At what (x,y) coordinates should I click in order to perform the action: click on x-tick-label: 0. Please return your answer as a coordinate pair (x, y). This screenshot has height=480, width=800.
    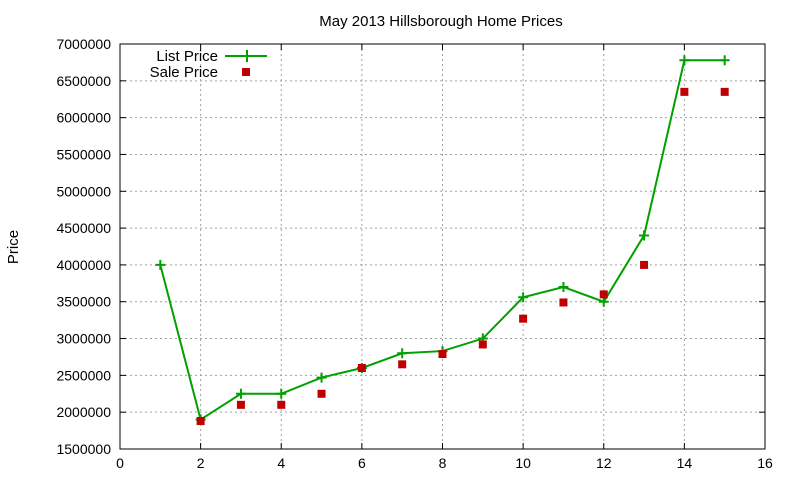
    Looking at the image, I should click on (120, 463).